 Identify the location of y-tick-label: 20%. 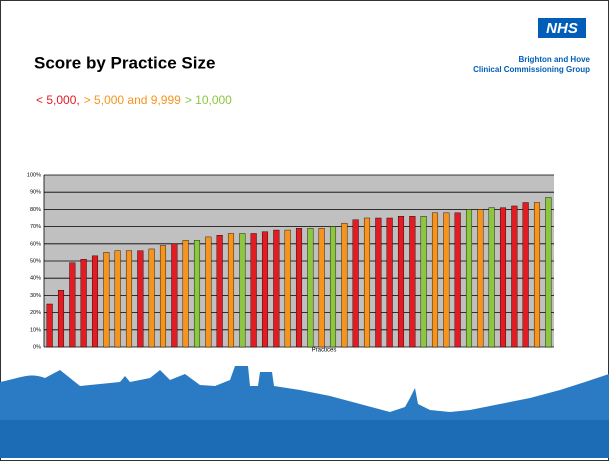
(35, 313).